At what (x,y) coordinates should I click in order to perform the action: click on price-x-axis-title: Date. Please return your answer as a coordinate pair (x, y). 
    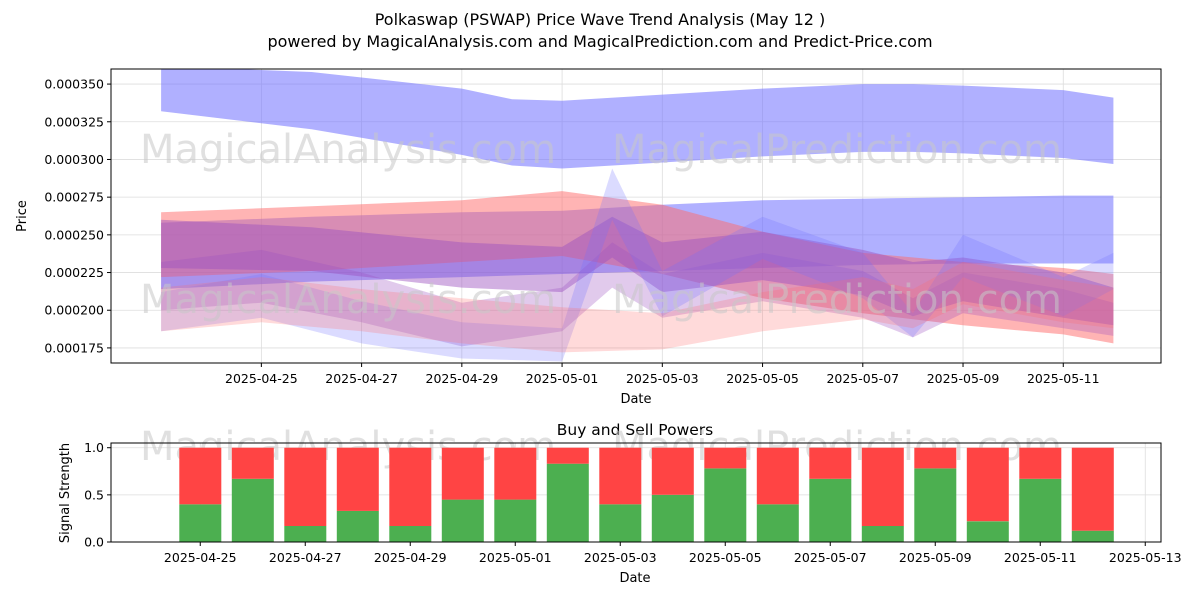
    Looking at the image, I should click on (635, 399).